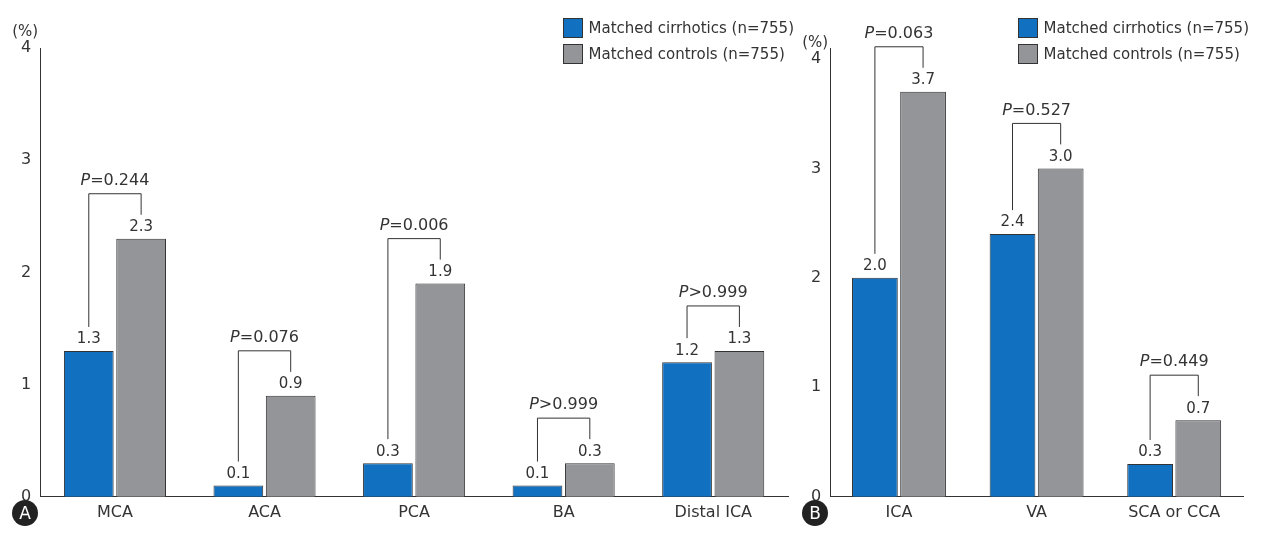 The width and height of the screenshot is (1261, 537). Describe the element at coordinates (1198, 407) in the screenshot. I see `data-label: 0.7` at that location.